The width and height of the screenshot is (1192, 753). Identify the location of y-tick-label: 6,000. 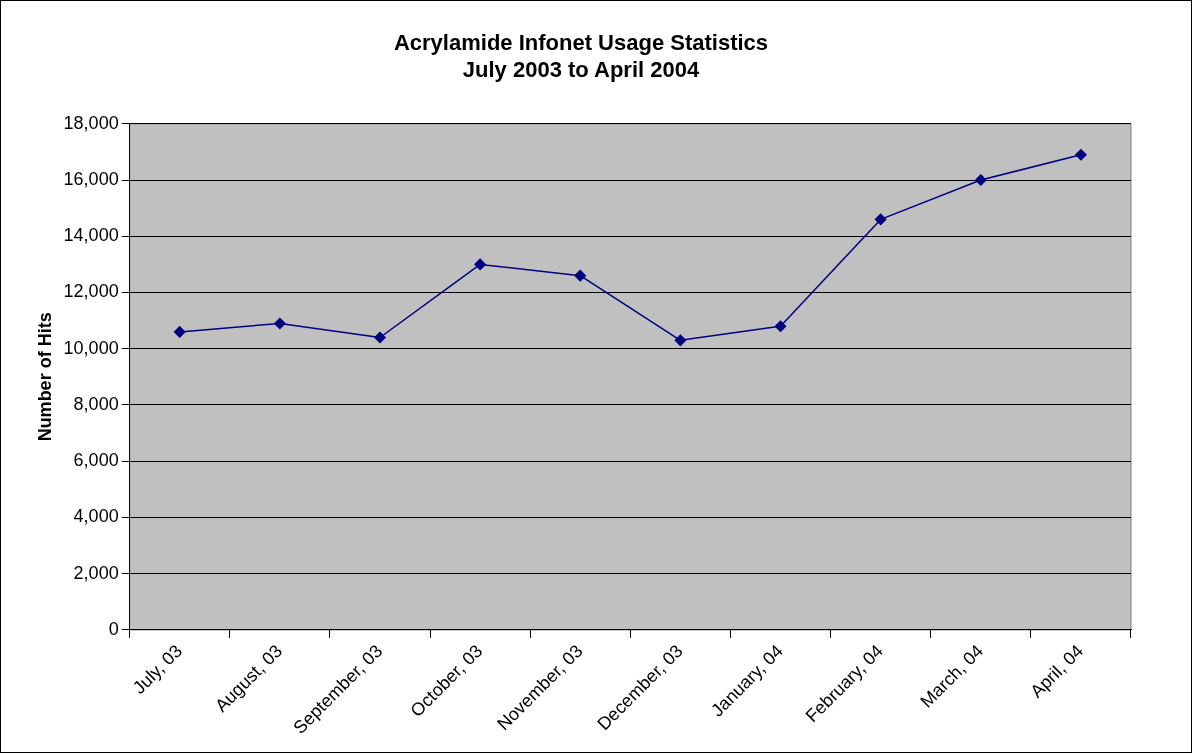
(96, 460).